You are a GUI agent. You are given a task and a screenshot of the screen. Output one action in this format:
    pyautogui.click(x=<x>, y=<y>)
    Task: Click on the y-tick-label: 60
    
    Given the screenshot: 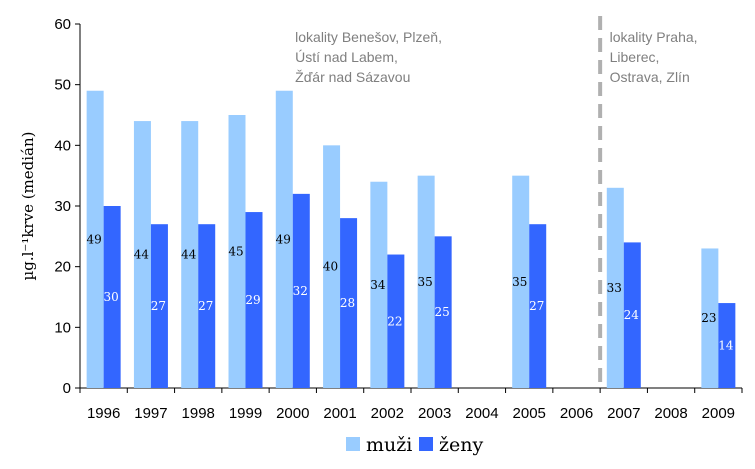 What is the action you would take?
    pyautogui.click(x=62, y=24)
    